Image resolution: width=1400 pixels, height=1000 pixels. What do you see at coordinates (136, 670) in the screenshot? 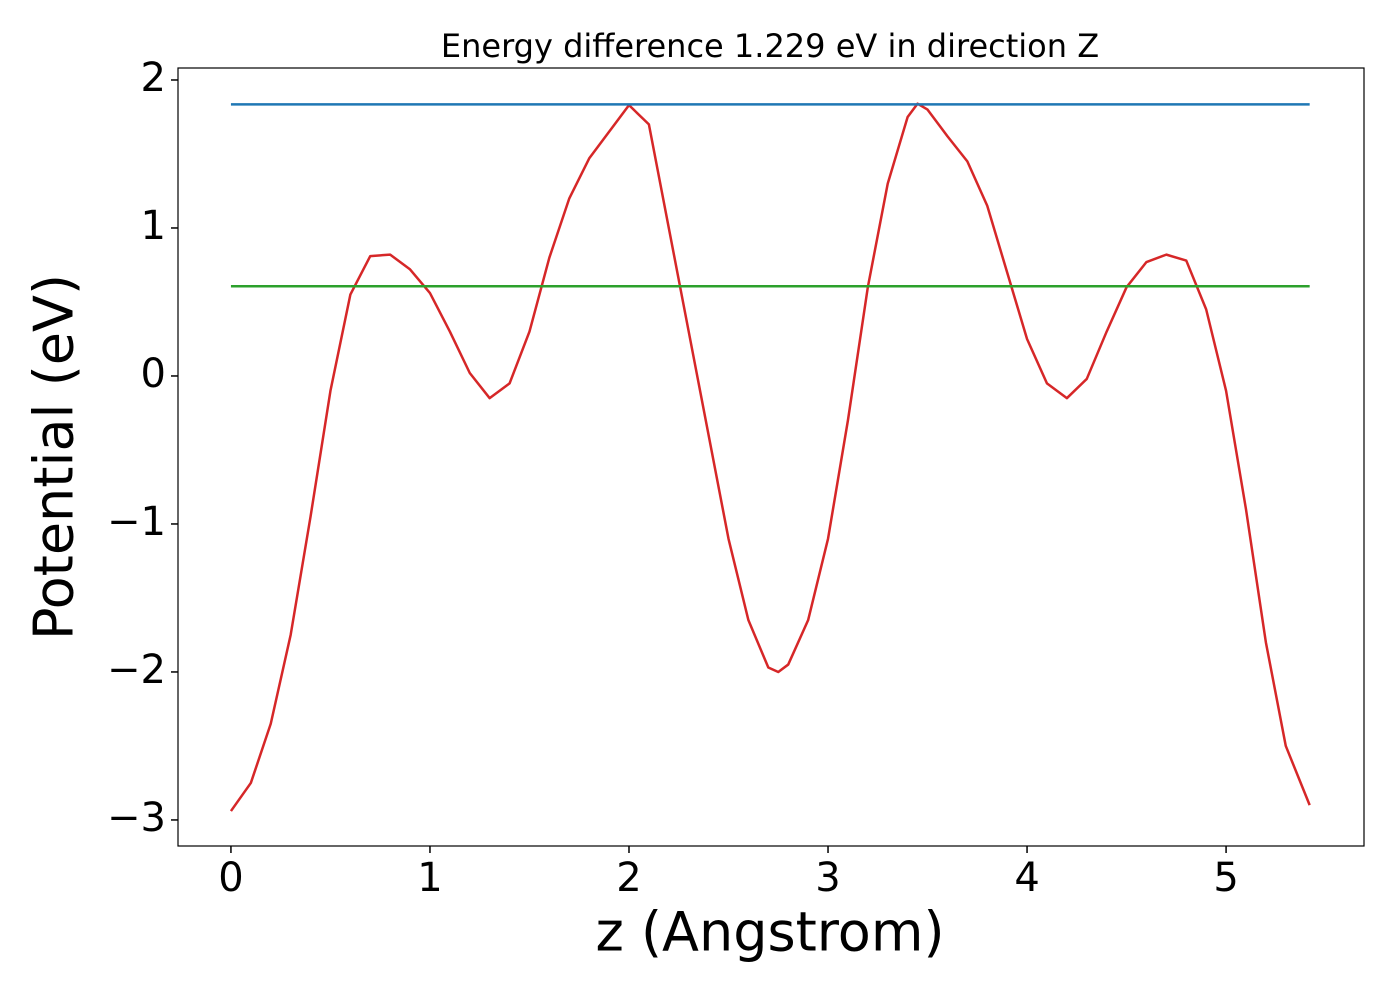
I see `y-tick-label: −2` at bounding box center [136, 670].